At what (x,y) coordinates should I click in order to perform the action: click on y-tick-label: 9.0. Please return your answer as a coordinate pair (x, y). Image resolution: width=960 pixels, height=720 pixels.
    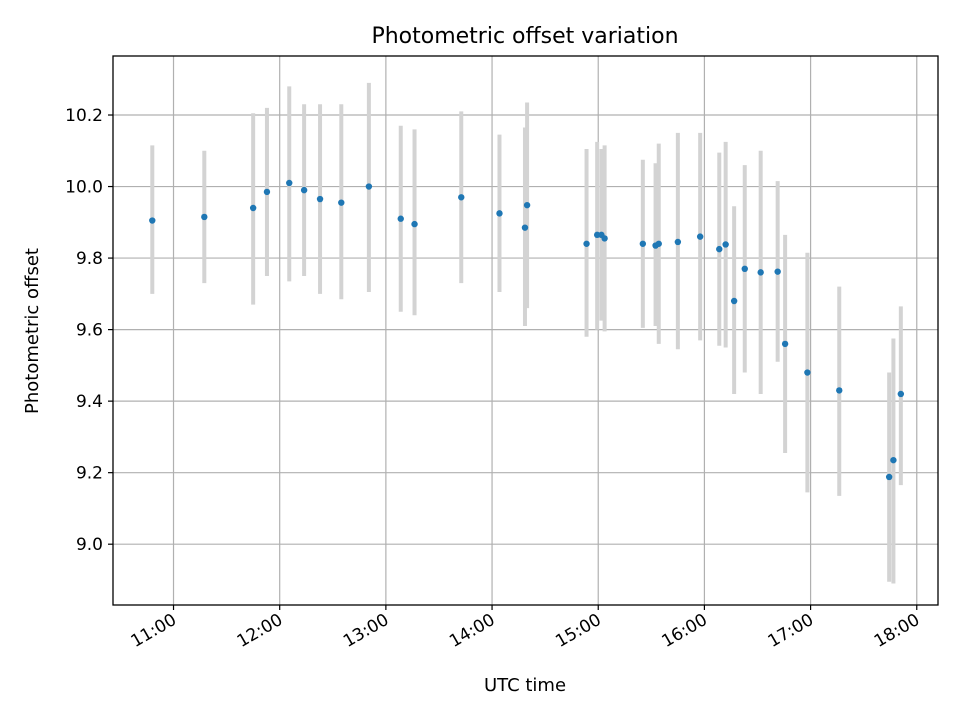
    Looking at the image, I should click on (89, 545).